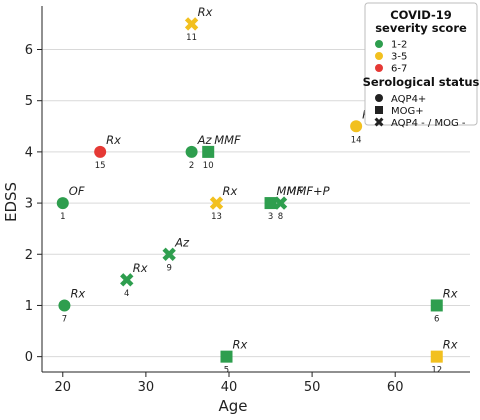 This screenshot has width=480, height=420. I want to click on data-point: Rx 4, so click(134, 280).